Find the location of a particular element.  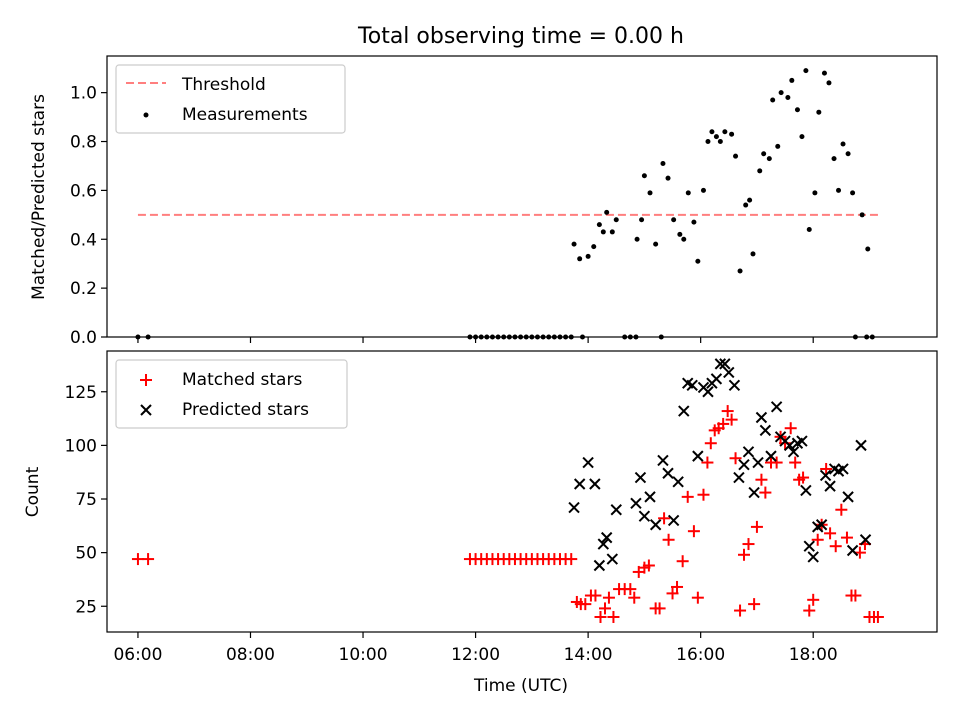

x-tick-label: 10:00 is located at coordinates (363, 655).